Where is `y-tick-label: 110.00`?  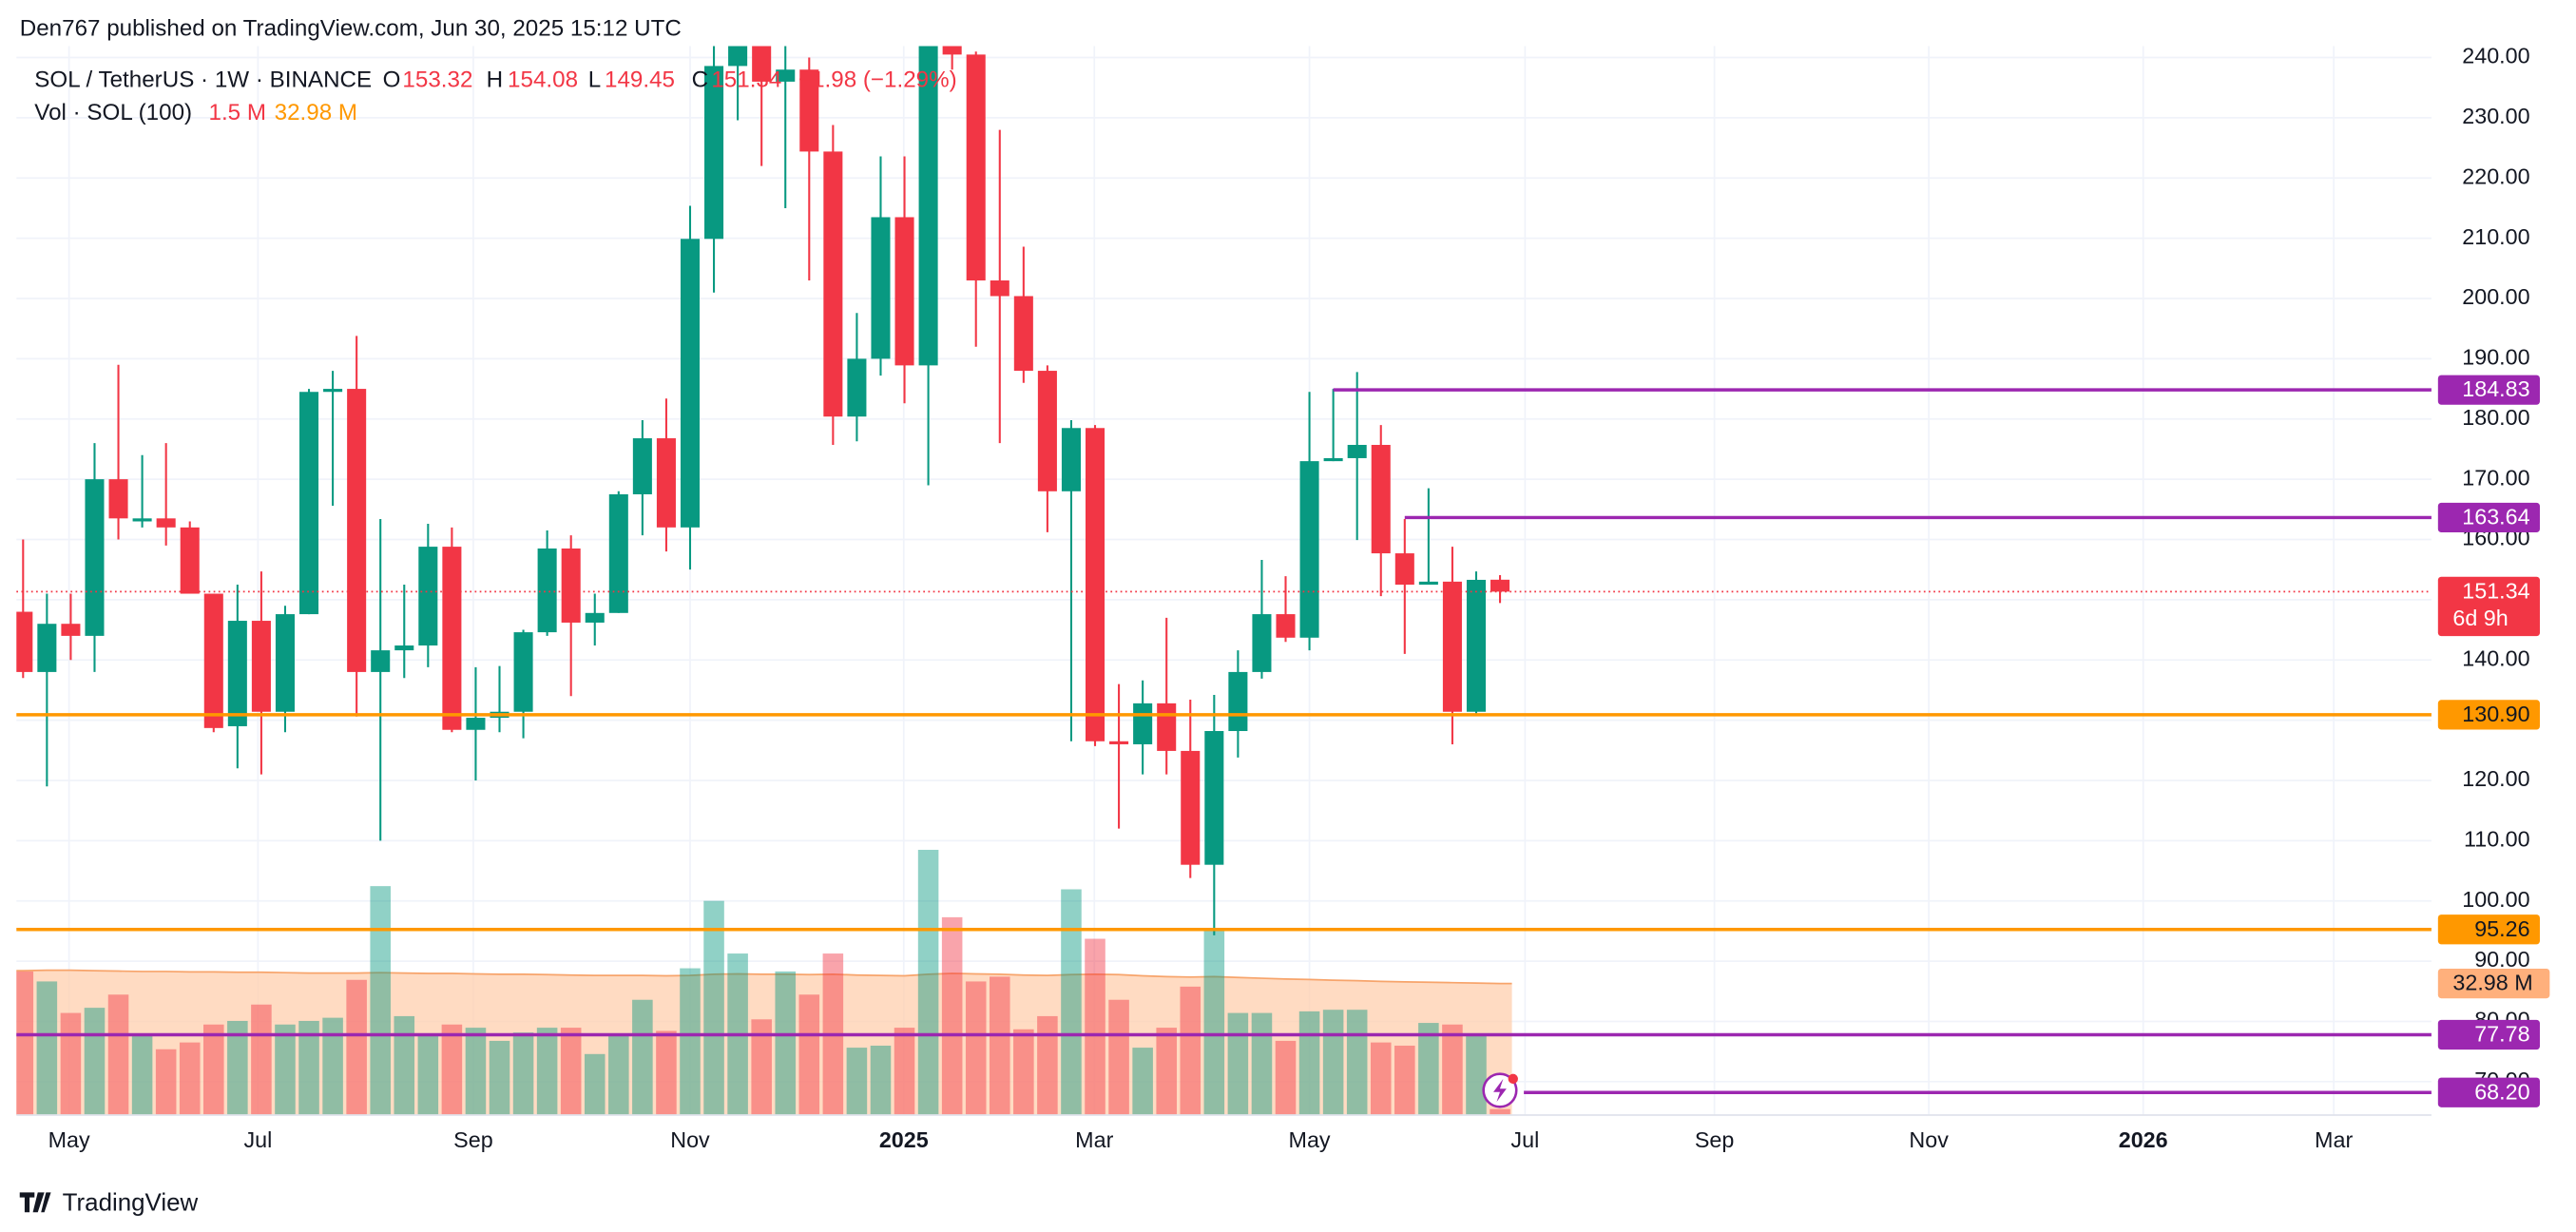 y-tick-label: 110.00 is located at coordinates (2497, 838).